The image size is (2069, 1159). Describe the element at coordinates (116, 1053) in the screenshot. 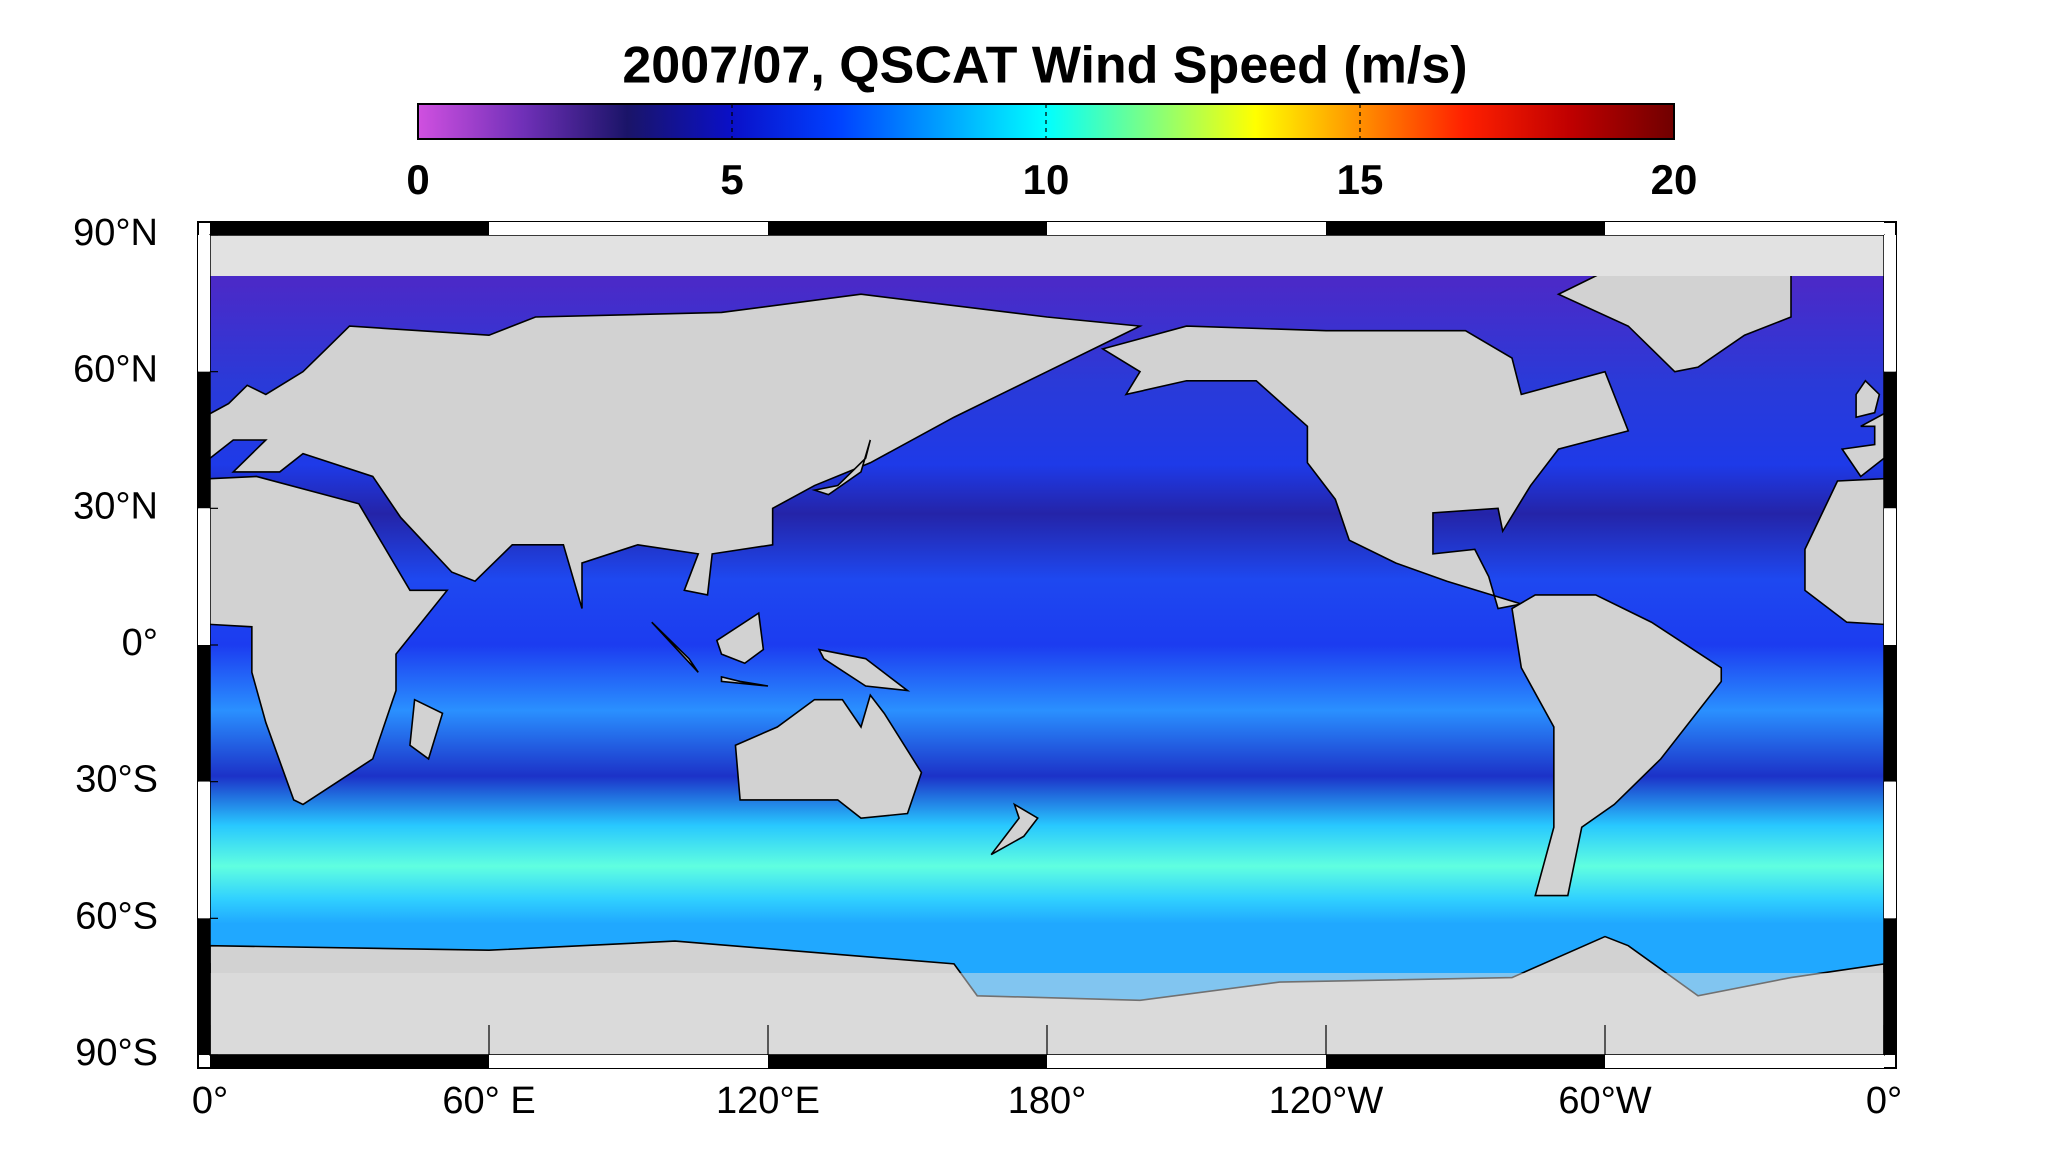

I see `y-tick-label: 90°S` at that location.